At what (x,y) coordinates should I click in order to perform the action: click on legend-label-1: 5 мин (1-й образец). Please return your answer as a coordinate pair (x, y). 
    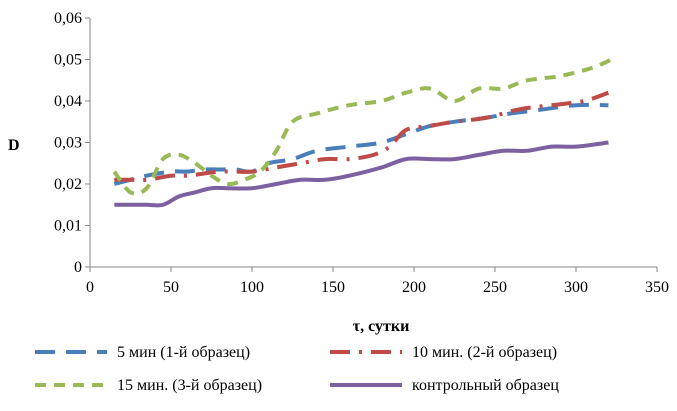
    Looking at the image, I should click on (183, 352).